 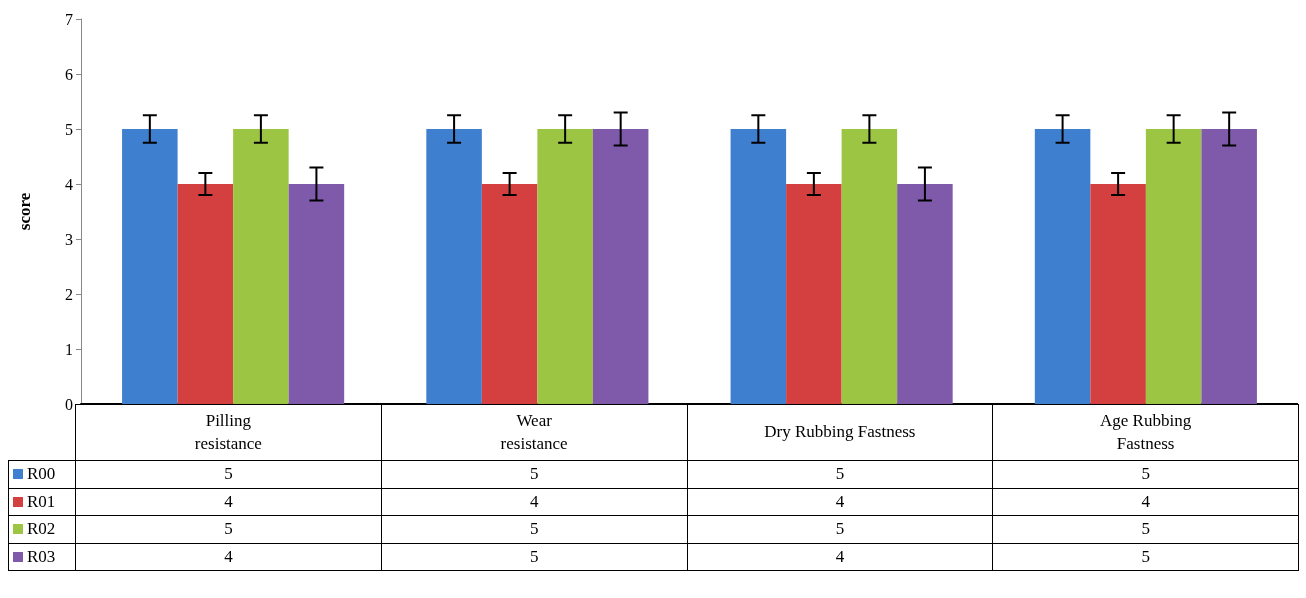 What do you see at coordinates (69, 294) in the screenshot?
I see `y-tick-label: 2` at bounding box center [69, 294].